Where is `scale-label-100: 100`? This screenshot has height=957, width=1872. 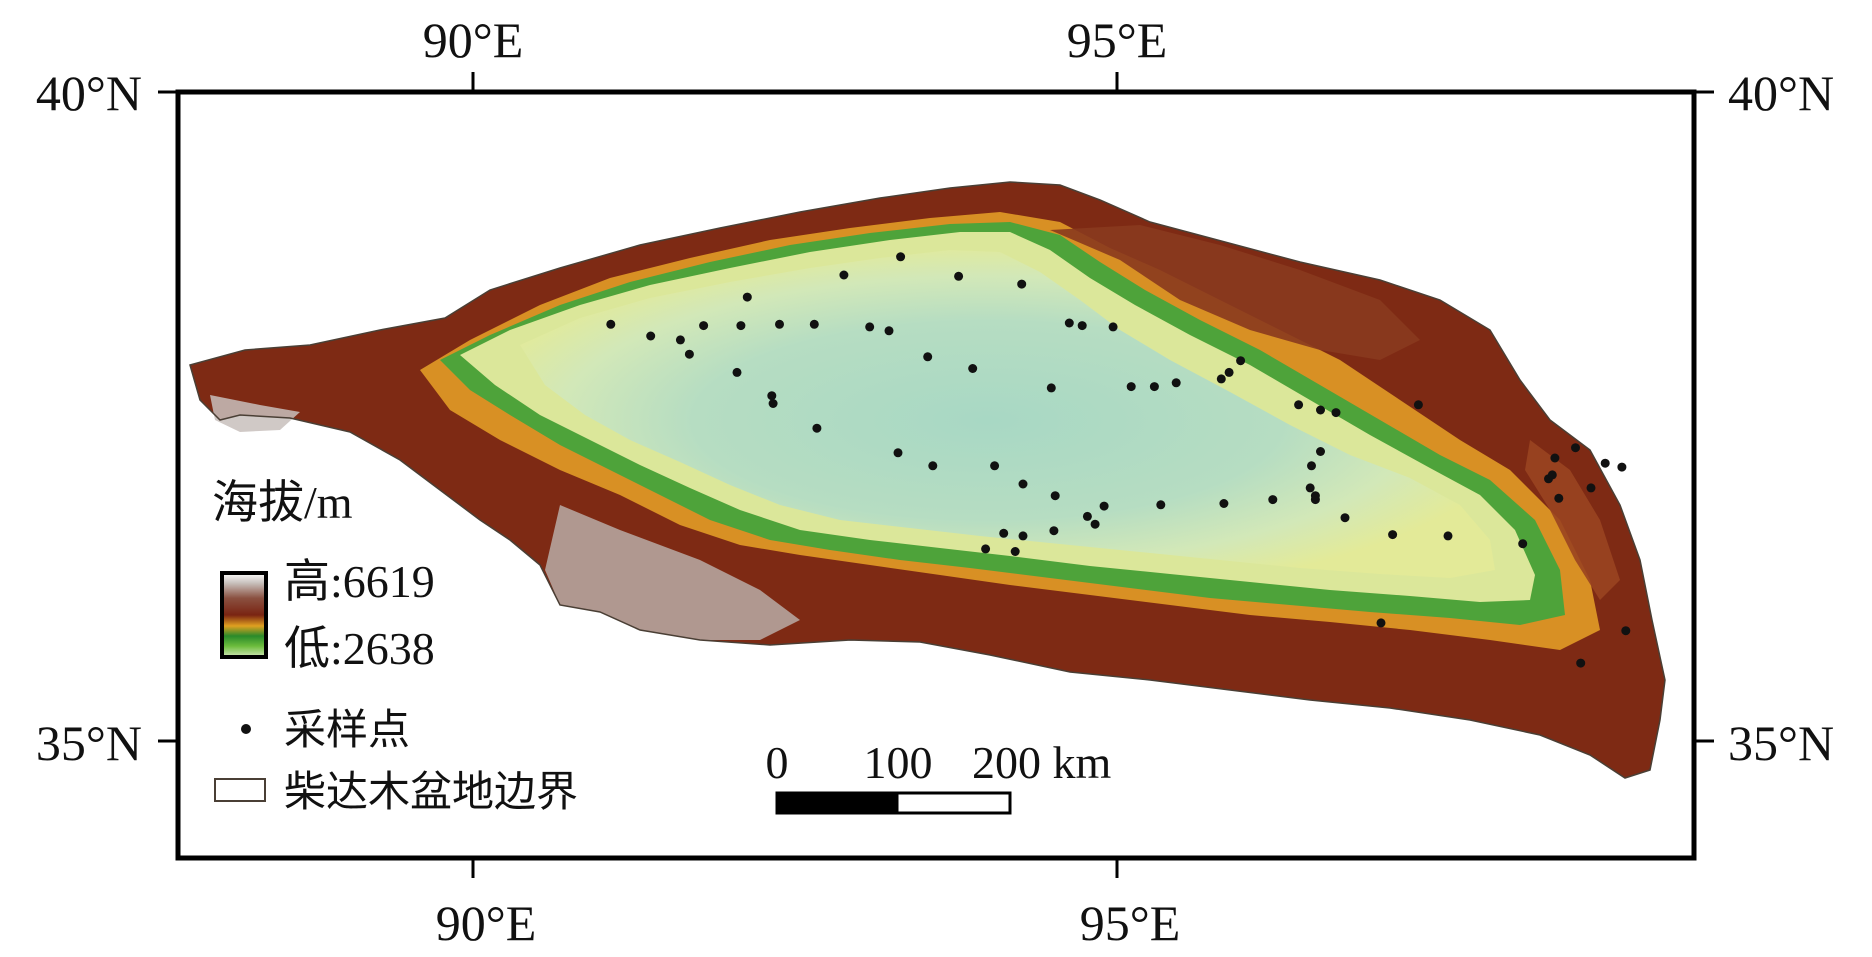
scale-label-100: 100 is located at coordinates (898, 762).